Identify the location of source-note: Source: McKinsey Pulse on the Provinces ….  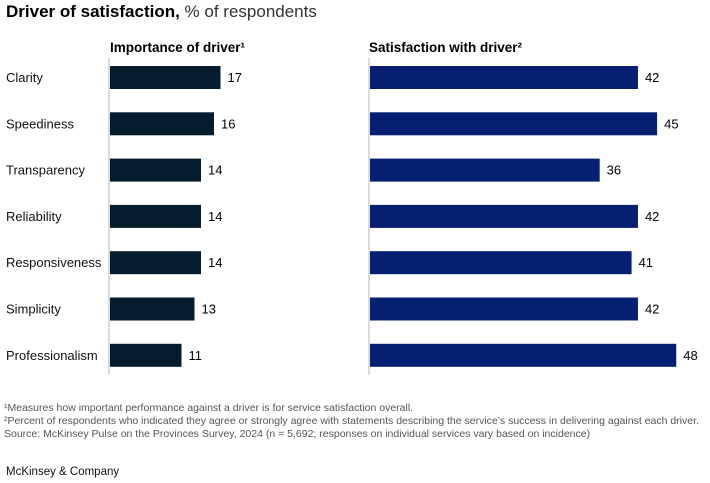
(297, 434).